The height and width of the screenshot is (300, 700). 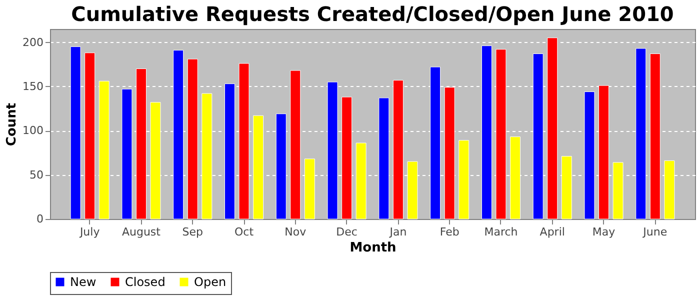 What do you see at coordinates (145, 282) in the screenshot?
I see `legend-label: Closed` at bounding box center [145, 282].